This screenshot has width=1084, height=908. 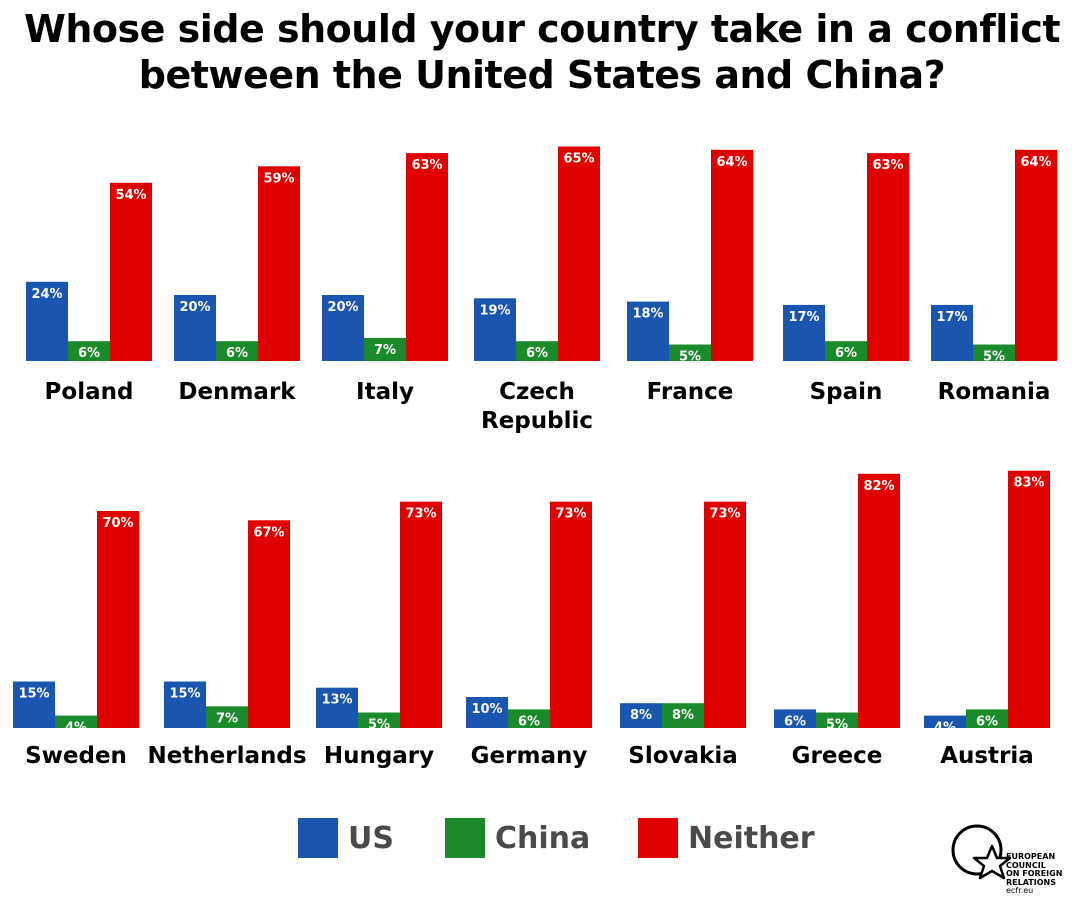 What do you see at coordinates (994, 392) in the screenshot?
I see `category-label-romania: Romania` at bounding box center [994, 392].